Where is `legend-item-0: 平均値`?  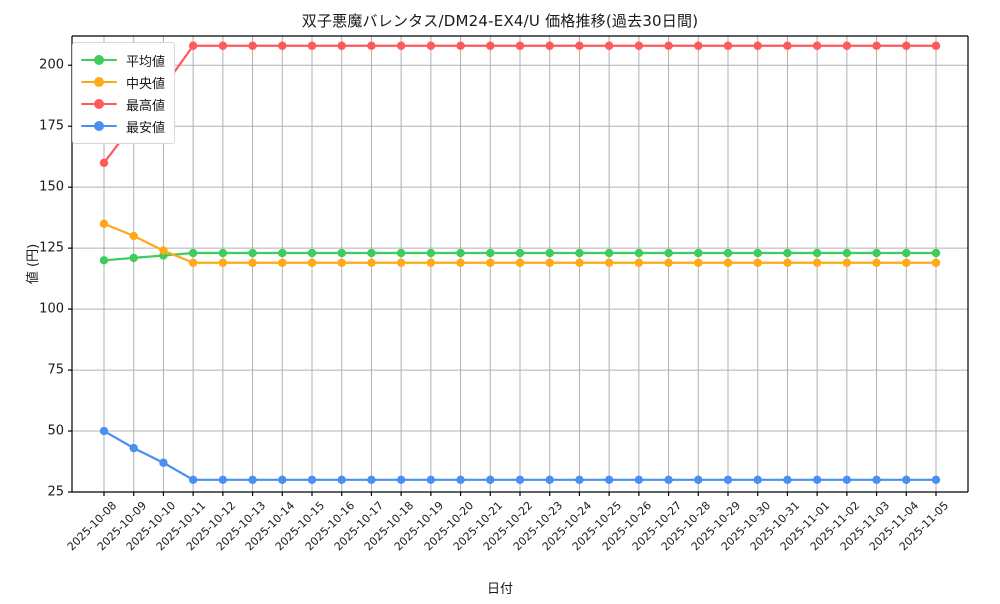
legend-item-0: 平均値 is located at coordinates (123, 60).